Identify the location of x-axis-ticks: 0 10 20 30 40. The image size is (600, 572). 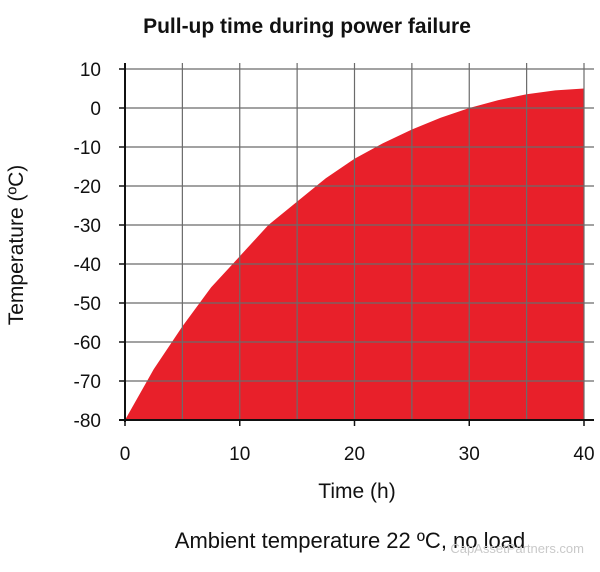
(357, 442).